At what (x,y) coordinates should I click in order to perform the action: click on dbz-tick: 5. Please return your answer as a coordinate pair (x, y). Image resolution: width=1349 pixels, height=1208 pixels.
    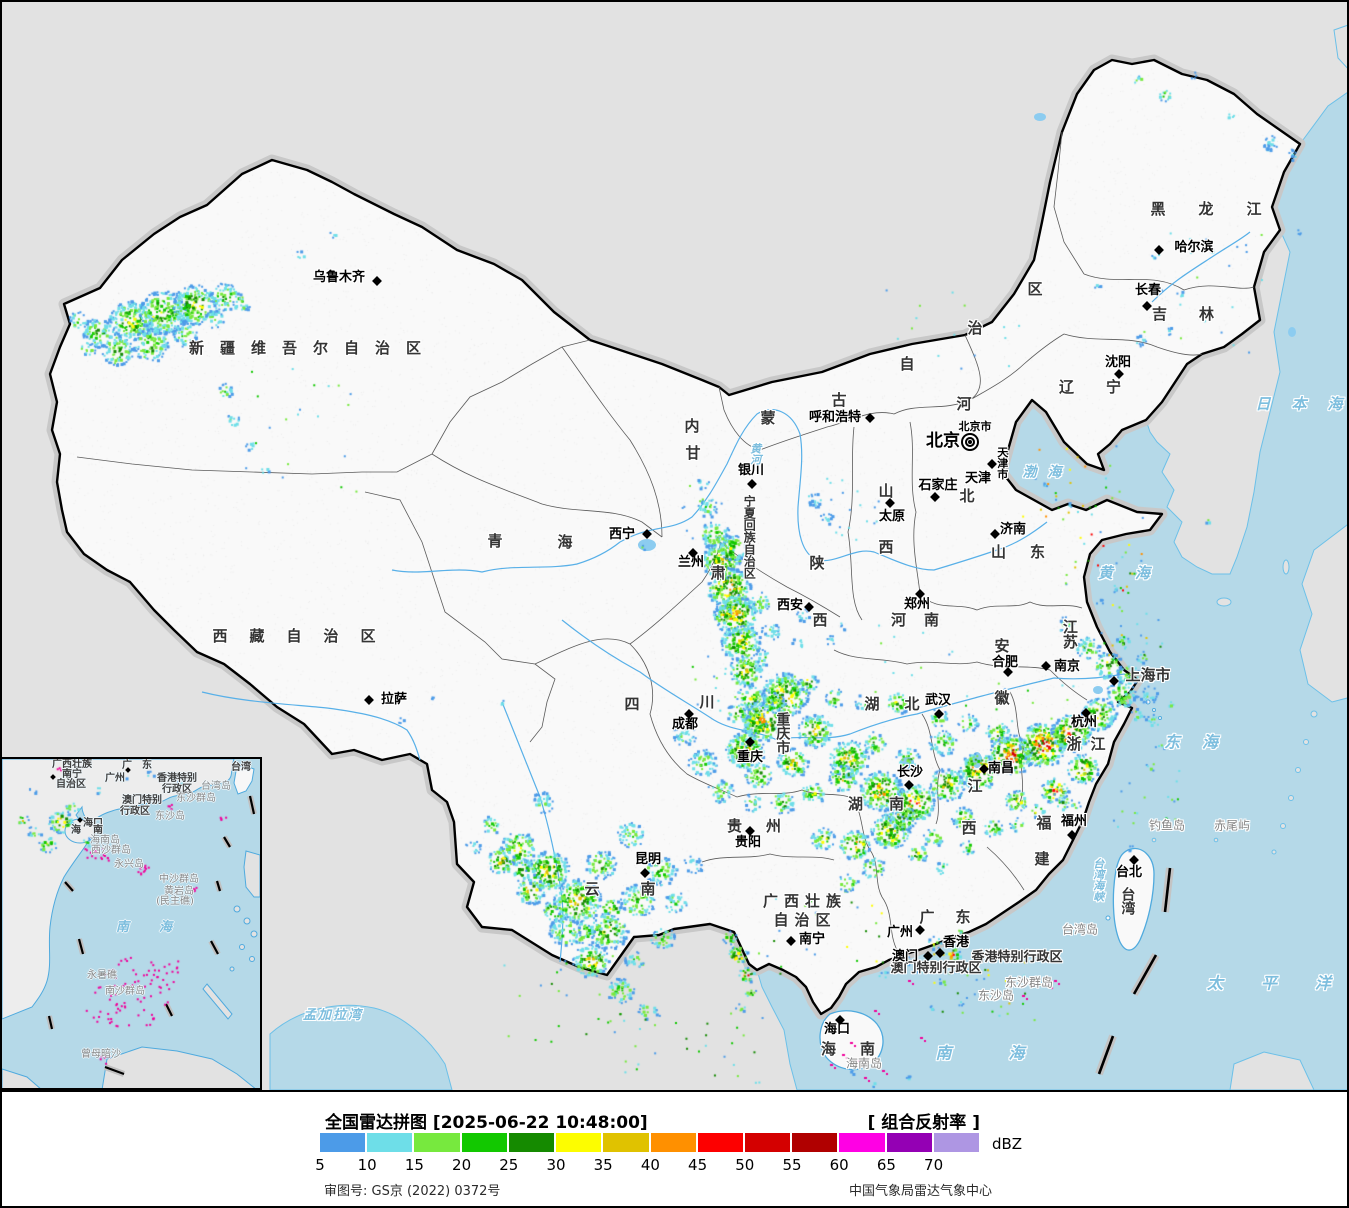
    Looking at the image, I should click on (320, 1165).